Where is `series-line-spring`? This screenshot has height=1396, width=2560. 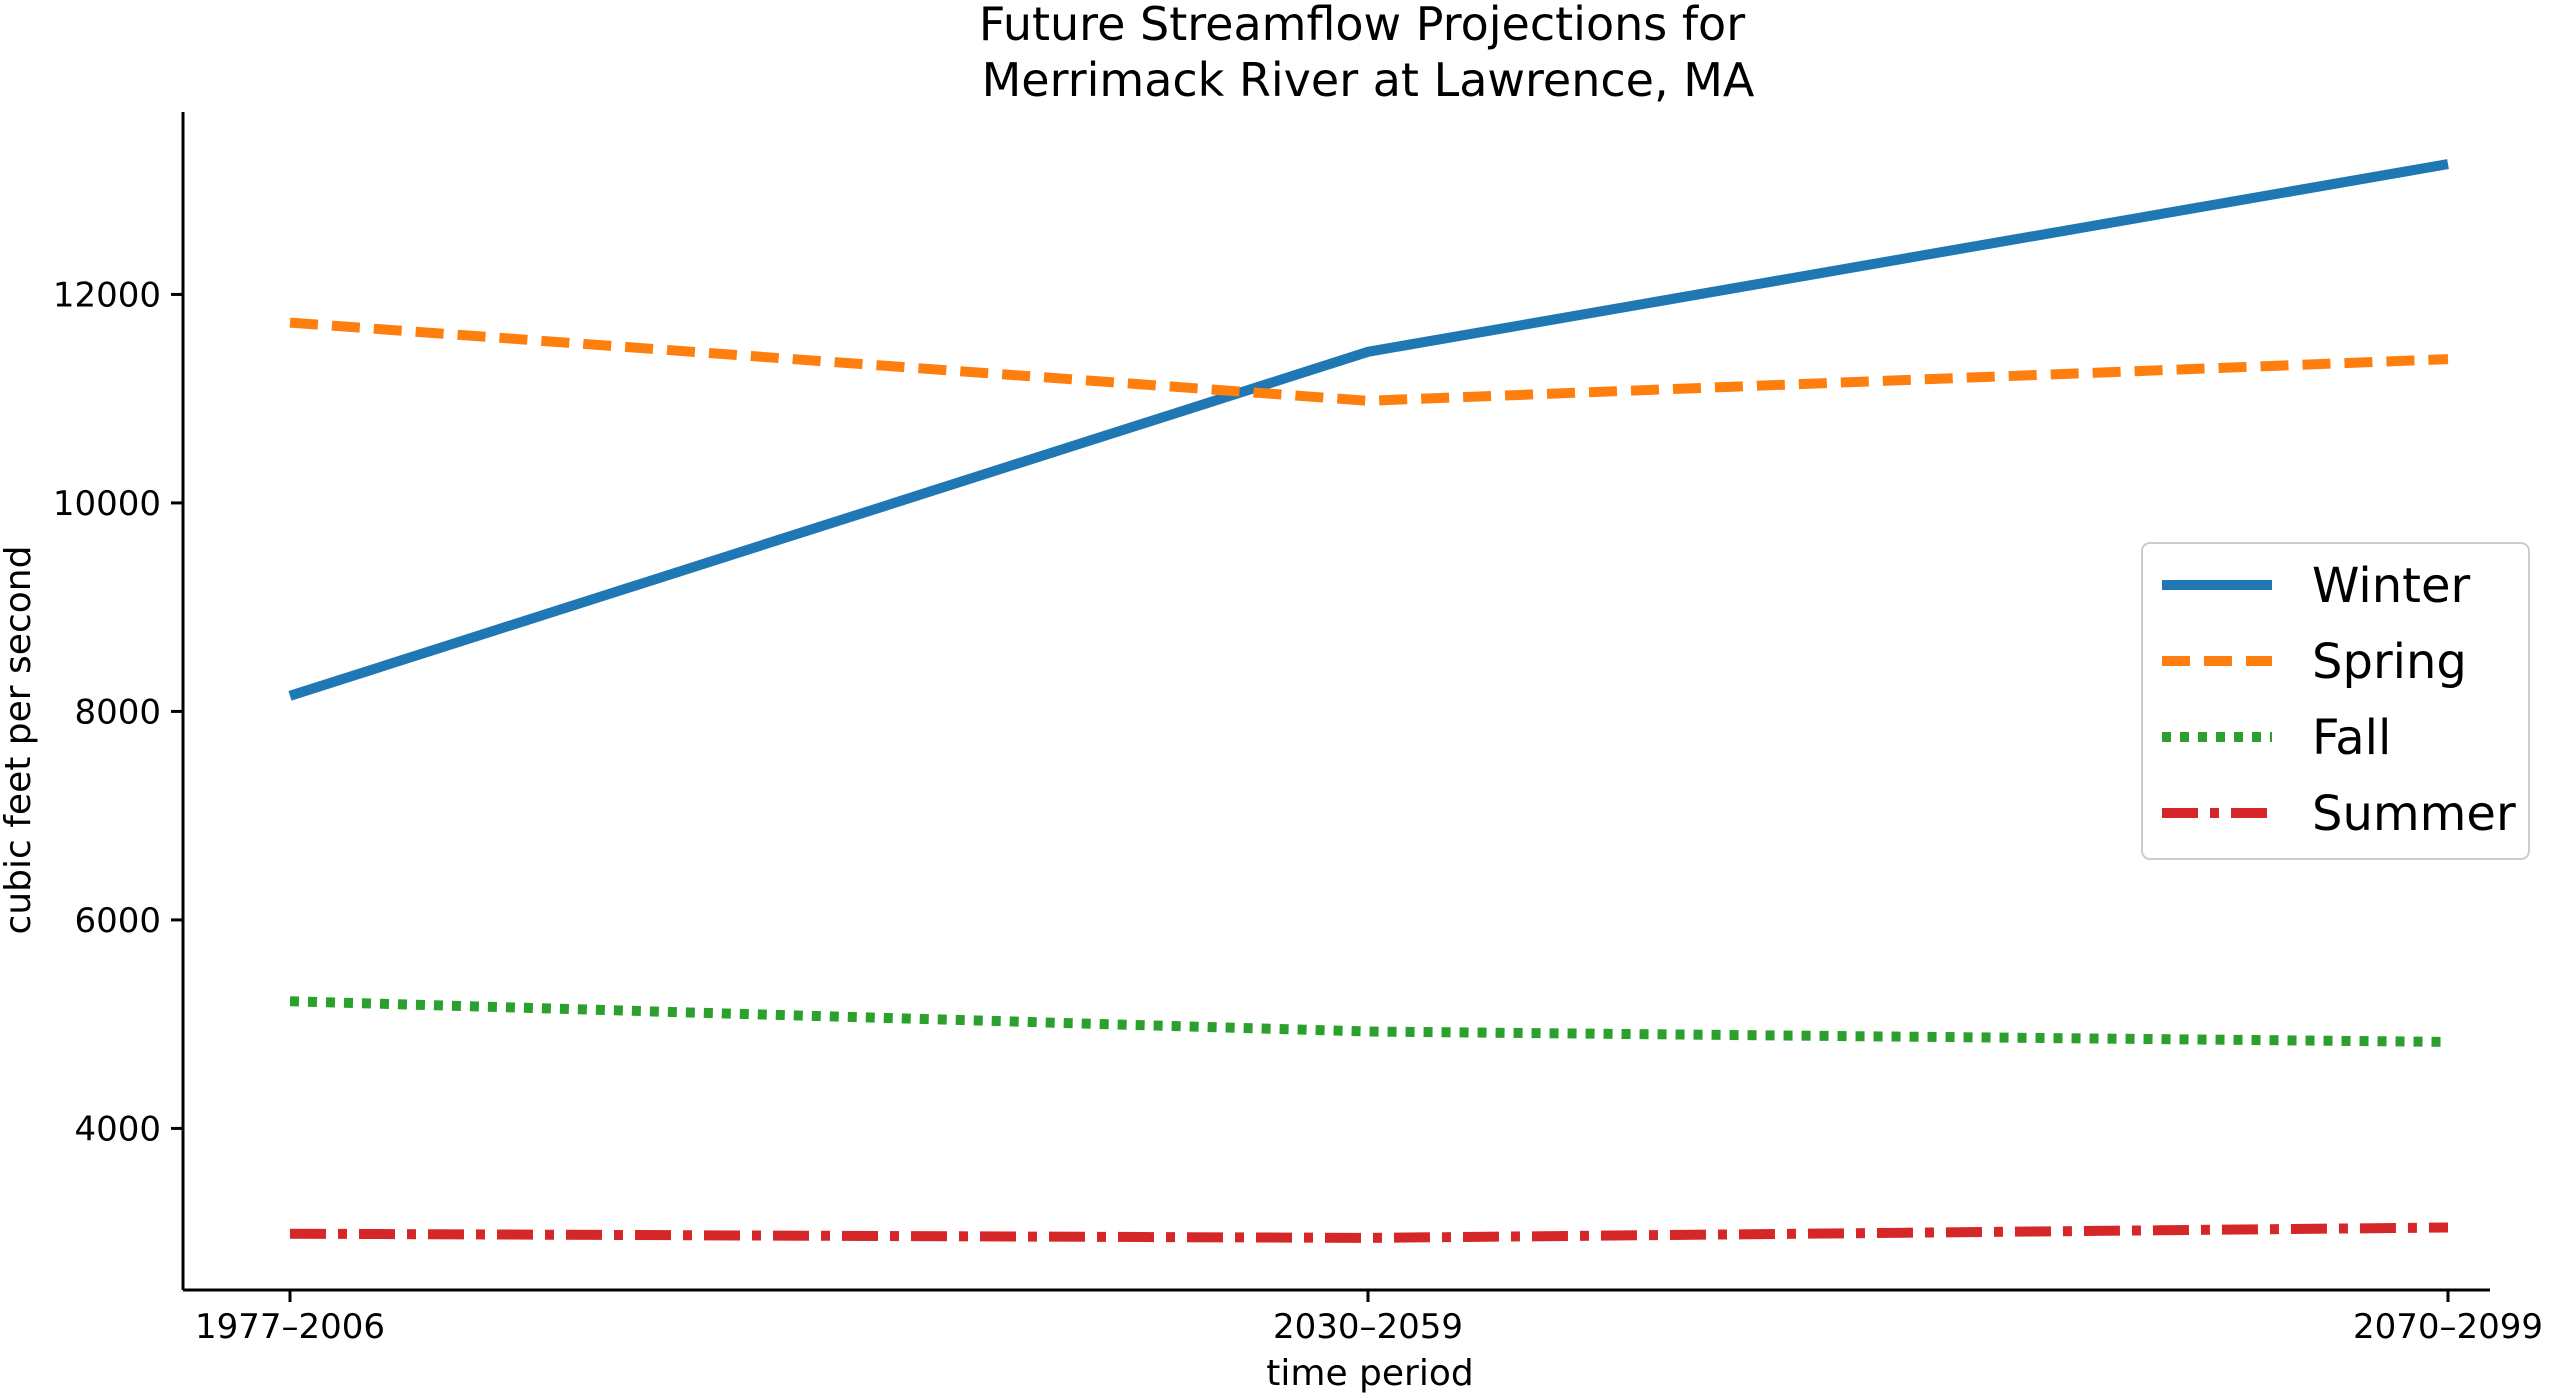
series-line-spring is located at coordinates (1369, 361).